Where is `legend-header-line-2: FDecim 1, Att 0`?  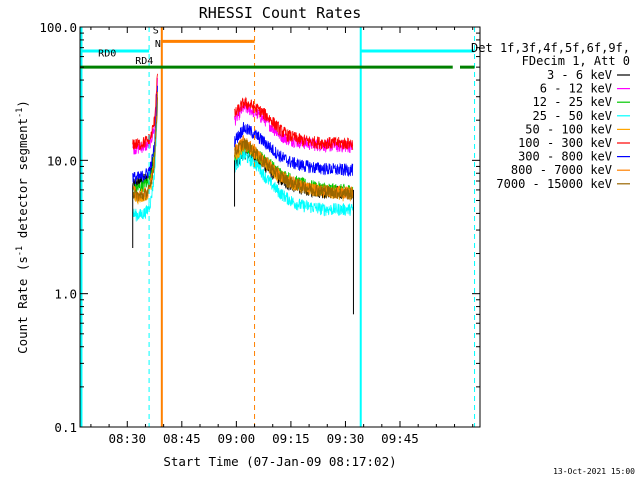 legend-header-line-2: FDecim 1, Att 0 is located at coordinates (576, 61).